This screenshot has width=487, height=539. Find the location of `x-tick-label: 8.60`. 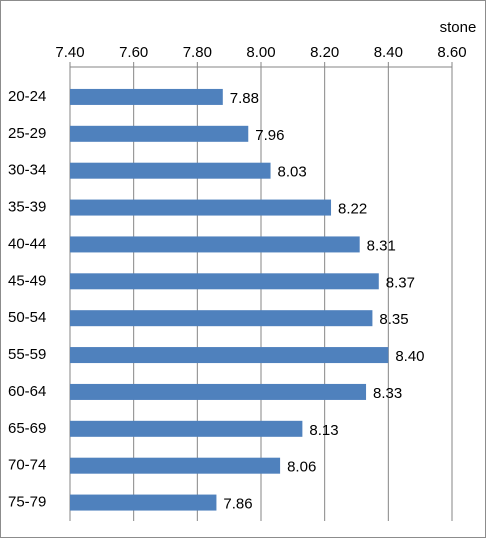

x-tick-label: 8.60 is located at coordinates (451, 52).